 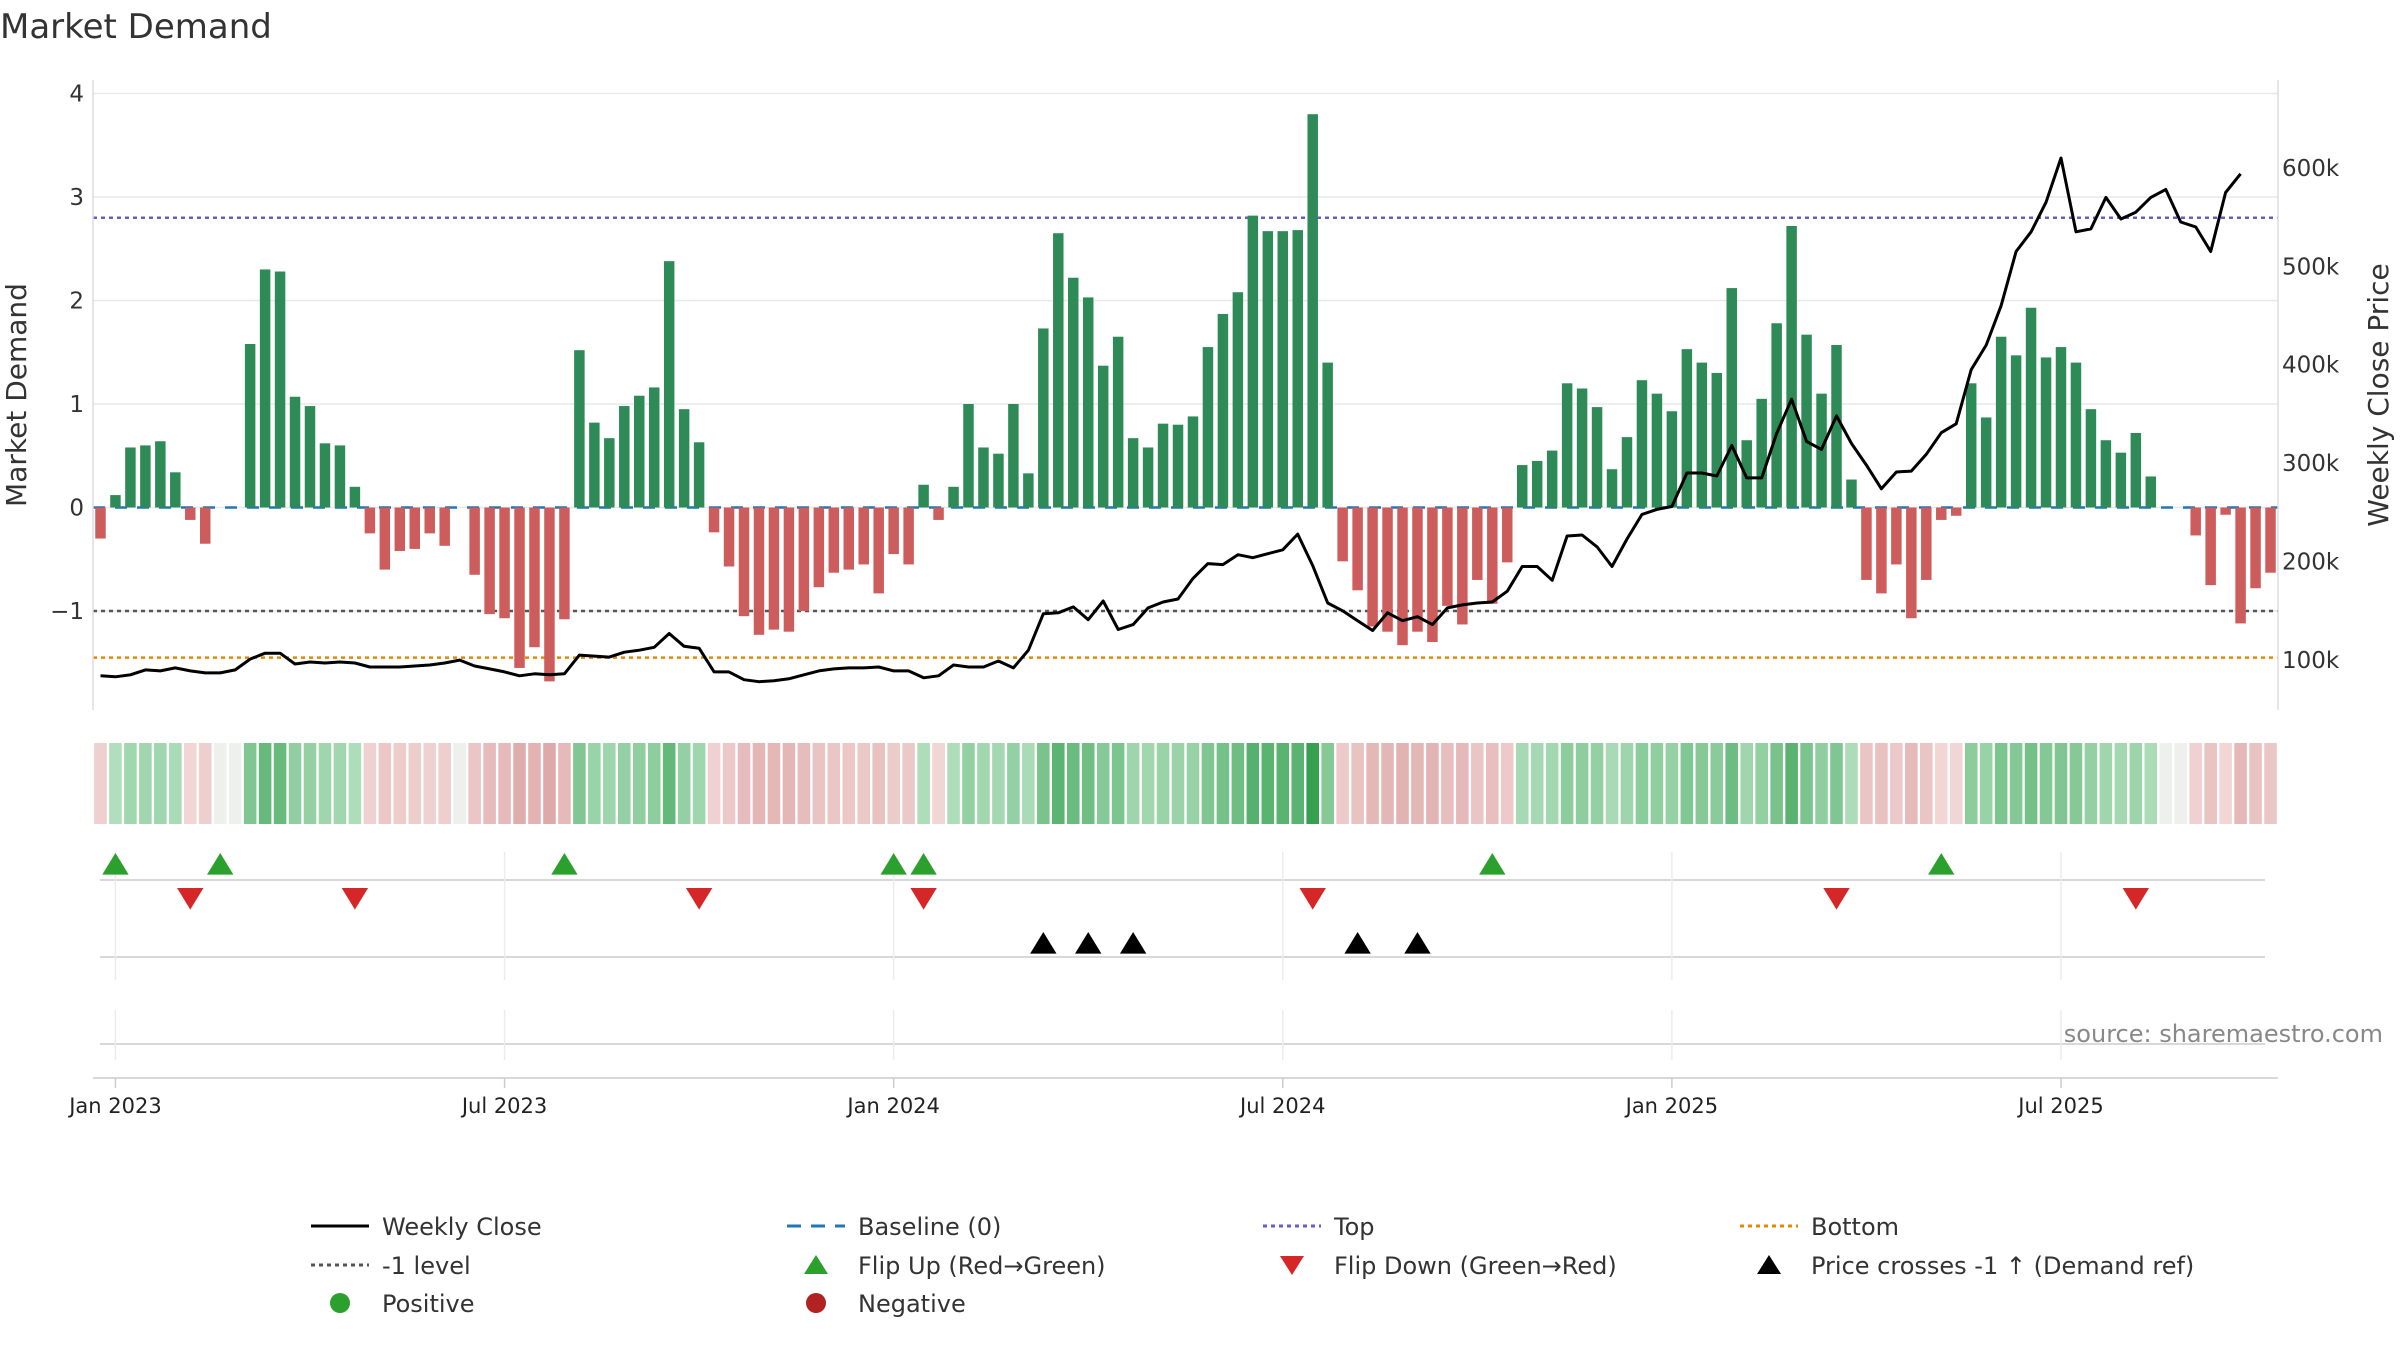 What do you see at coordinates (912, 1304) in the screenshot?
I see `legend-label: Negative` at bounding box center [912, 1304].